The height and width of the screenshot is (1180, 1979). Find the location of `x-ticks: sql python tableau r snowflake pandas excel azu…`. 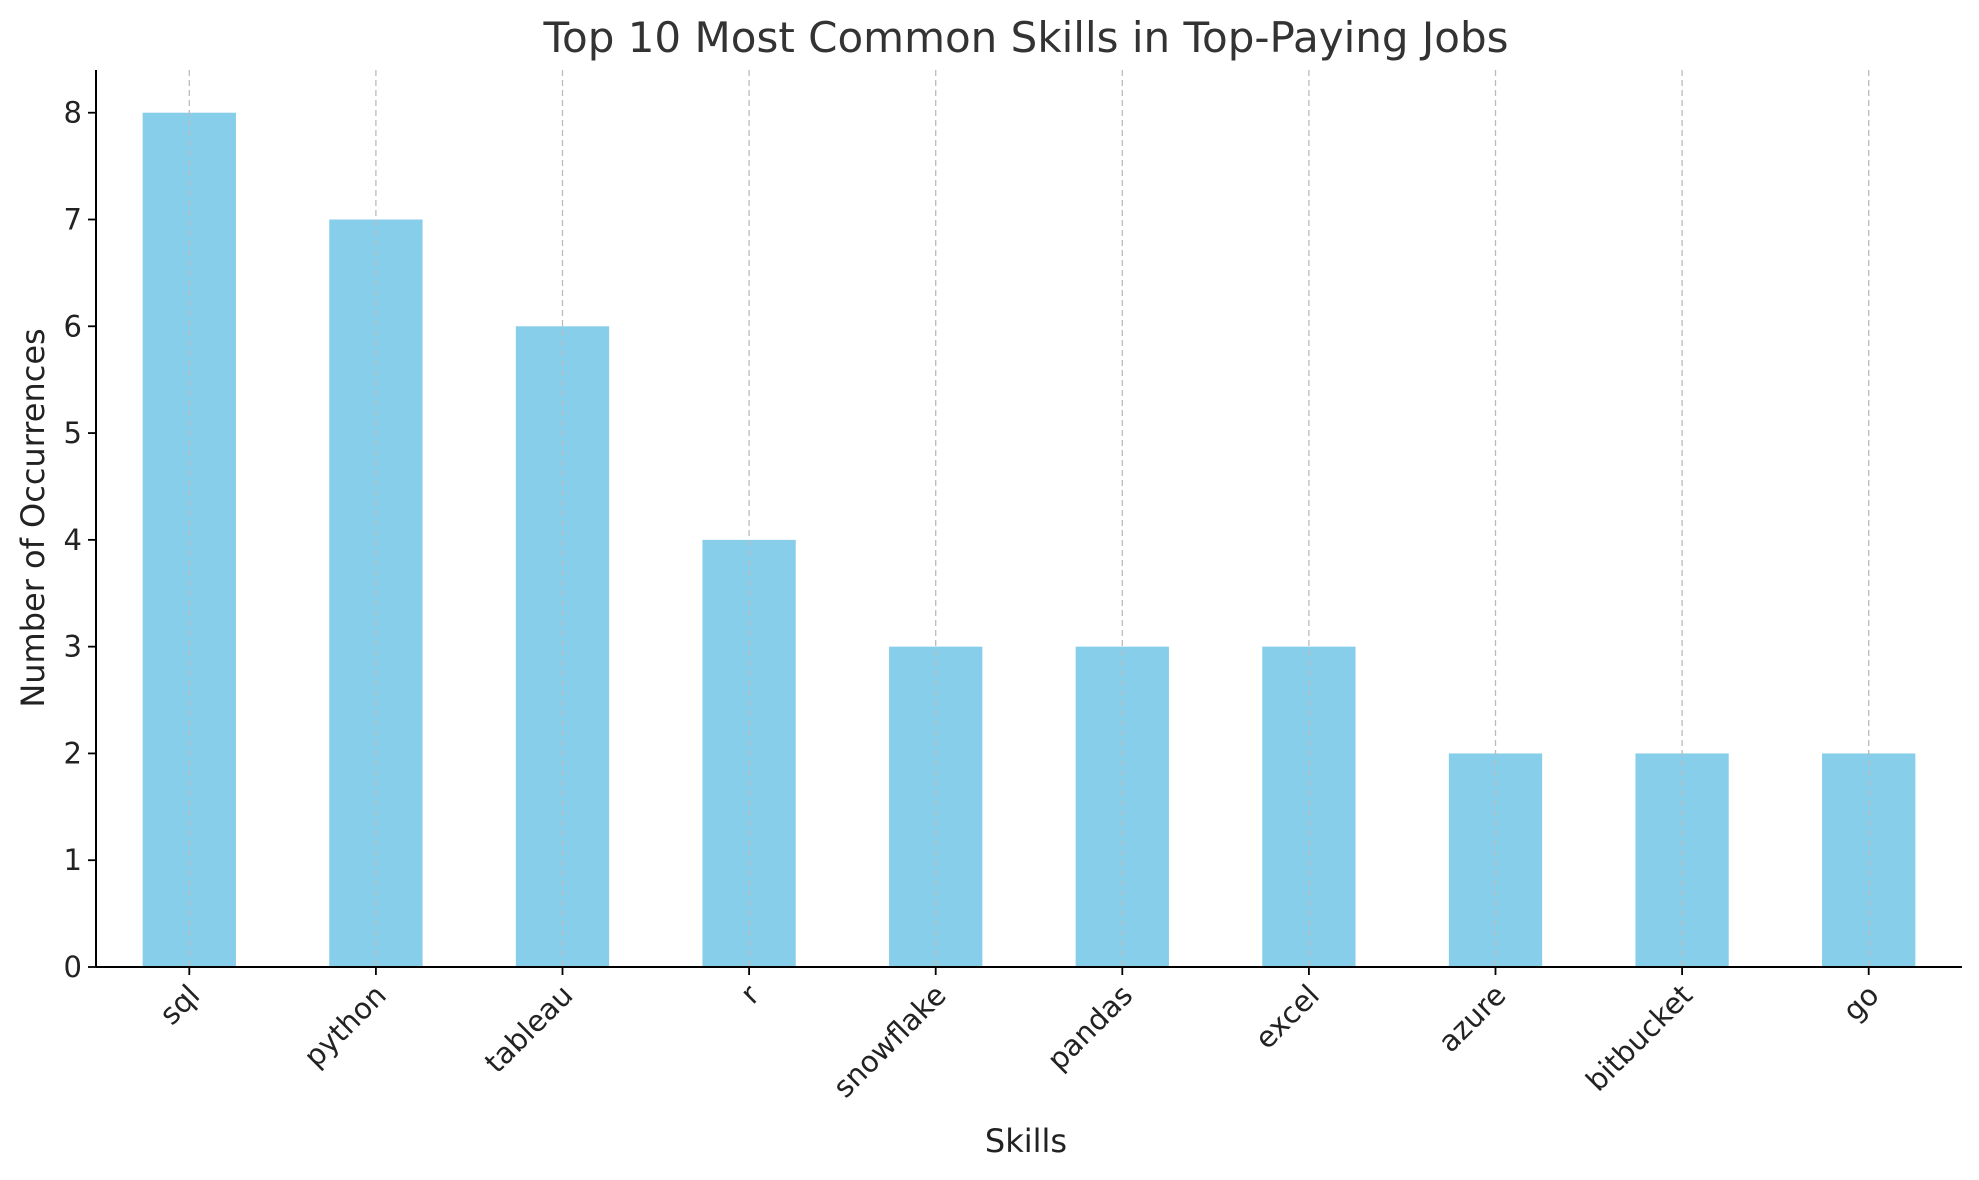

x-ticks: sql python tableau r snowflake pandas excel azu… is located at coordinates (1019, 1035).